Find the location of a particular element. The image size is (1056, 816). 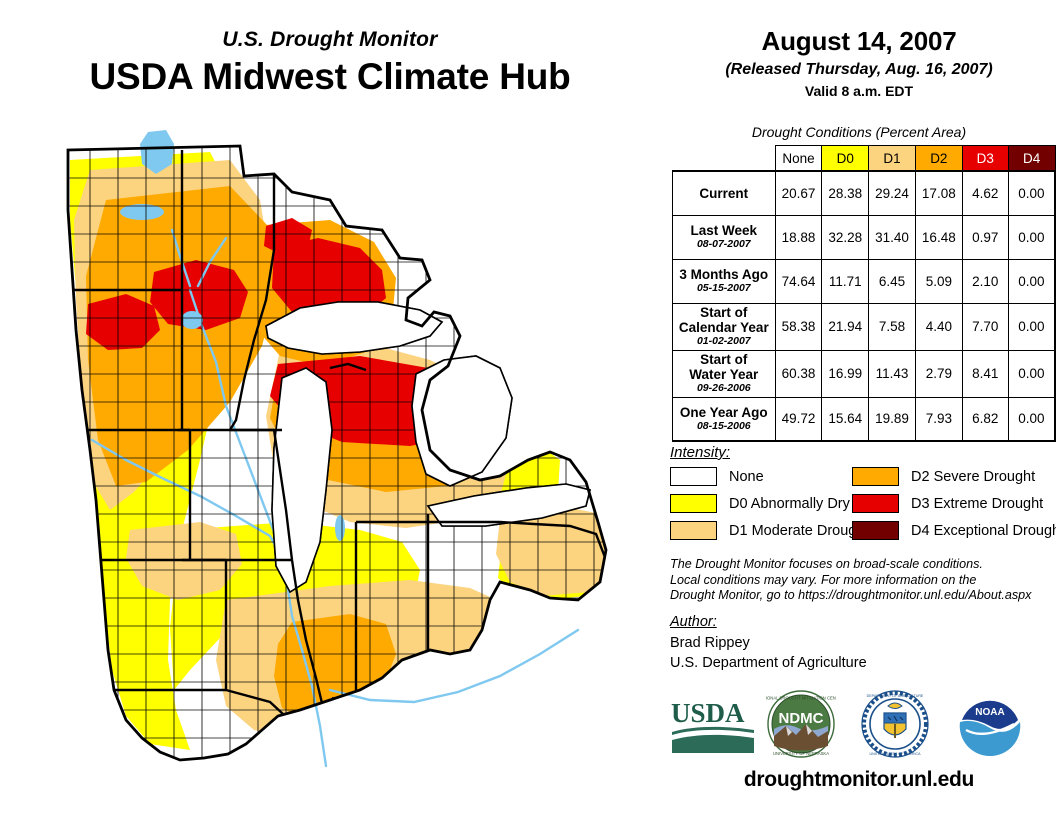

row-label: Current is located at coordinates (724, 193).